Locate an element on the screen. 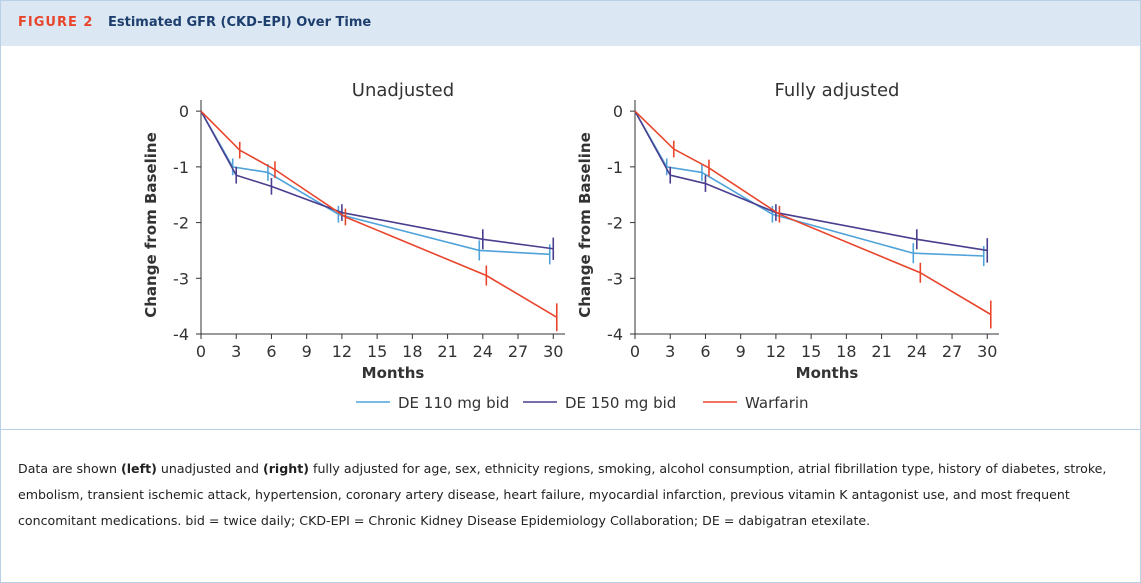 The image size is (1141, 583). series-line: DE 110 mg bid is located at coordinates (809, 183).